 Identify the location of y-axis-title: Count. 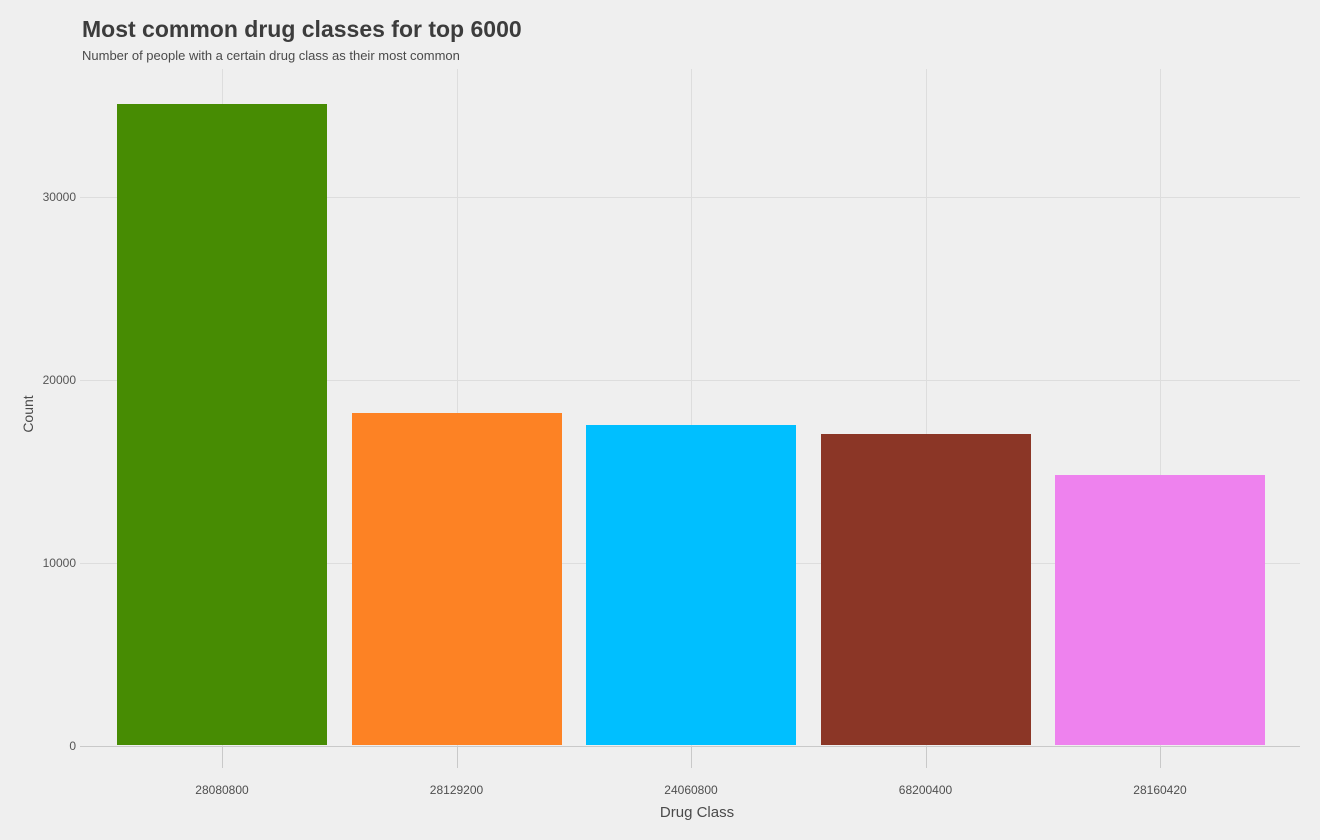
(28, 414).